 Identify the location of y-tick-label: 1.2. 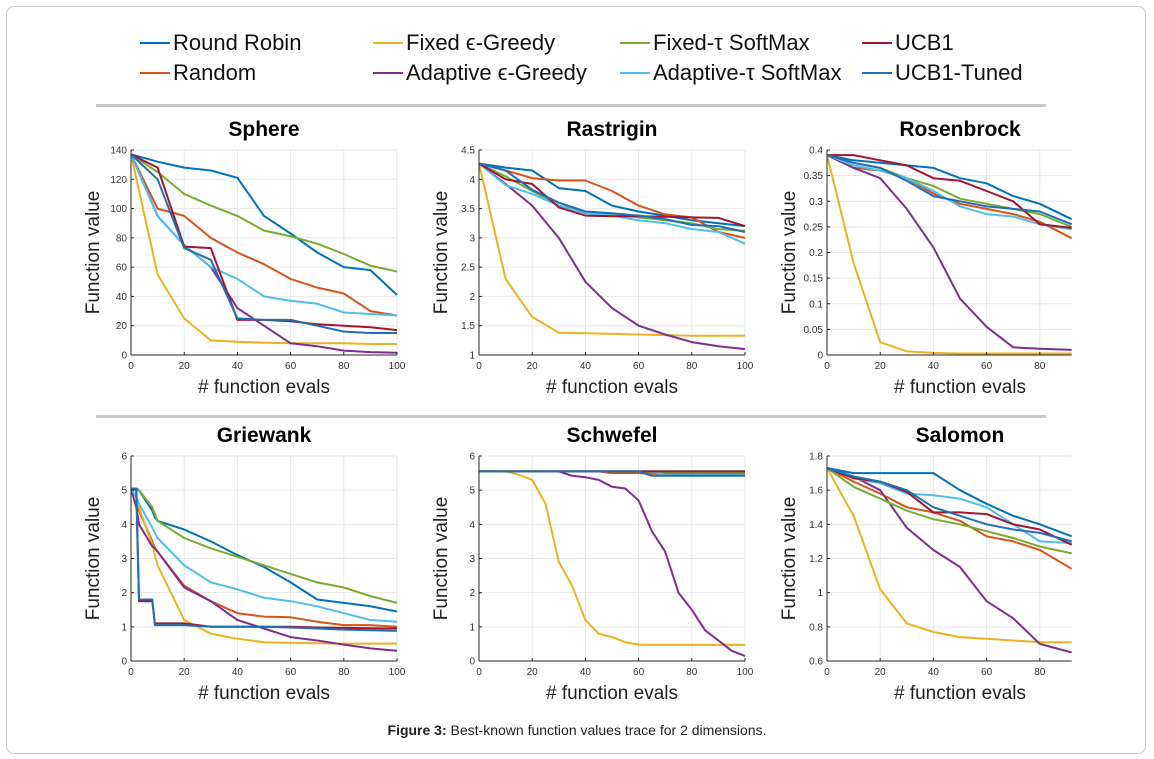
(816, 559).